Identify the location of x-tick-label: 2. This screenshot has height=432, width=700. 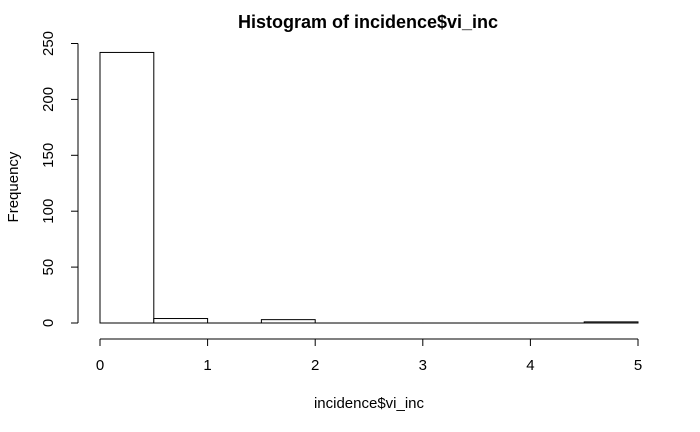
(315, 365).